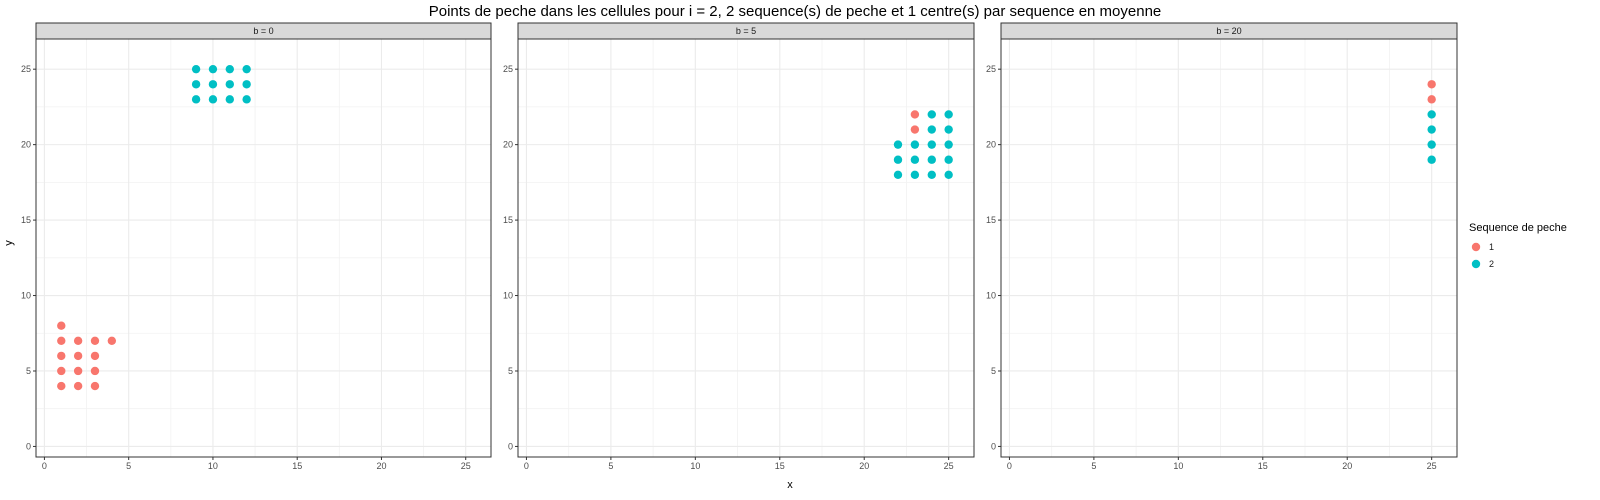 The image size is (1600, 500). What do you see at coordinates (1432, 466) in the screenshot?
I see `x-tick-label: 25` at bounding box center [1432, 466].